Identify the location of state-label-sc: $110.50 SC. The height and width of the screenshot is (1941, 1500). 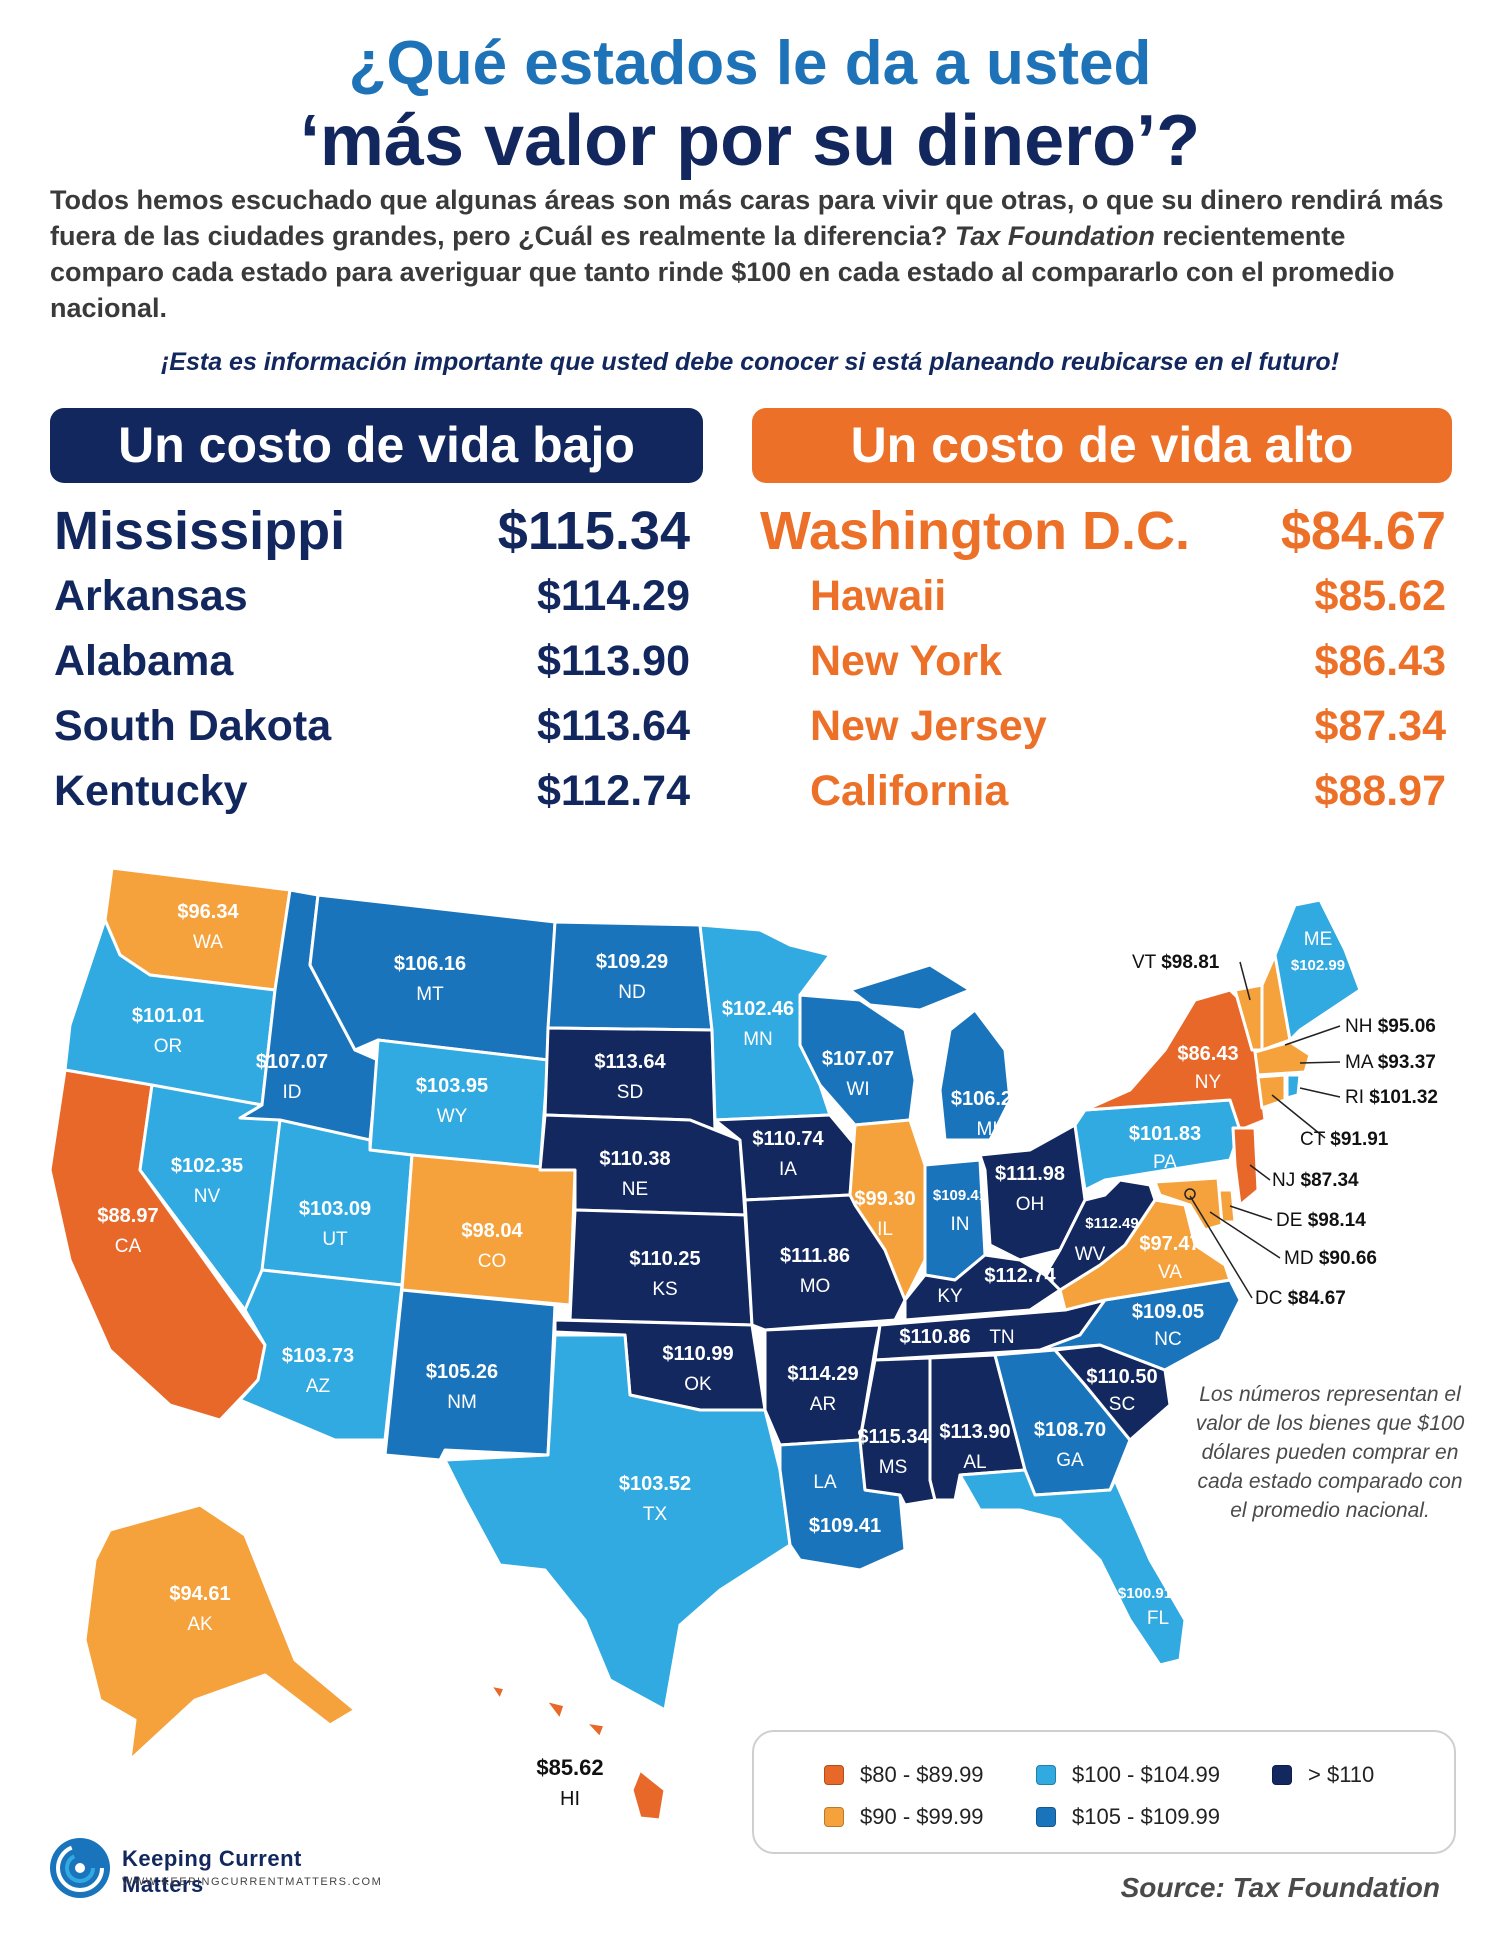
(1121, 1390).